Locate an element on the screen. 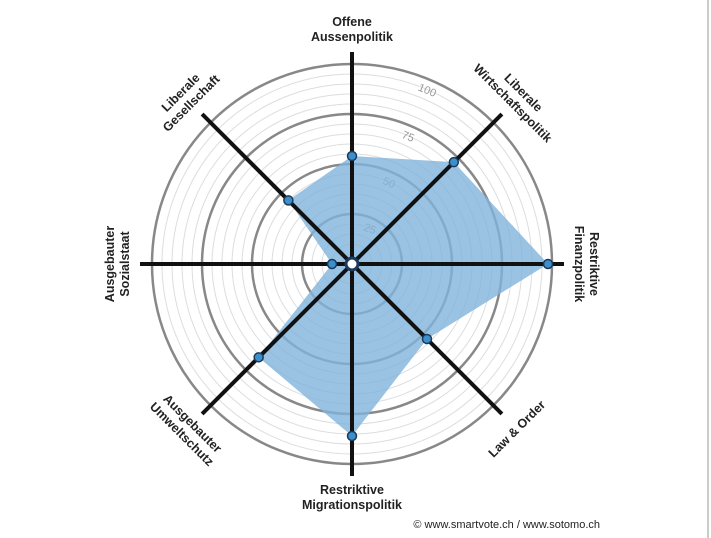  category-label-line: Ausgebauter is located at coordinates (110, 264).